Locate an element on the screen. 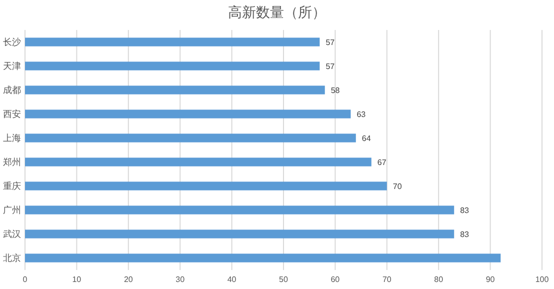 The height and width of the screenshot is (289, 554). y-tick-label: 重庆 is located at coordinates (12, 186).